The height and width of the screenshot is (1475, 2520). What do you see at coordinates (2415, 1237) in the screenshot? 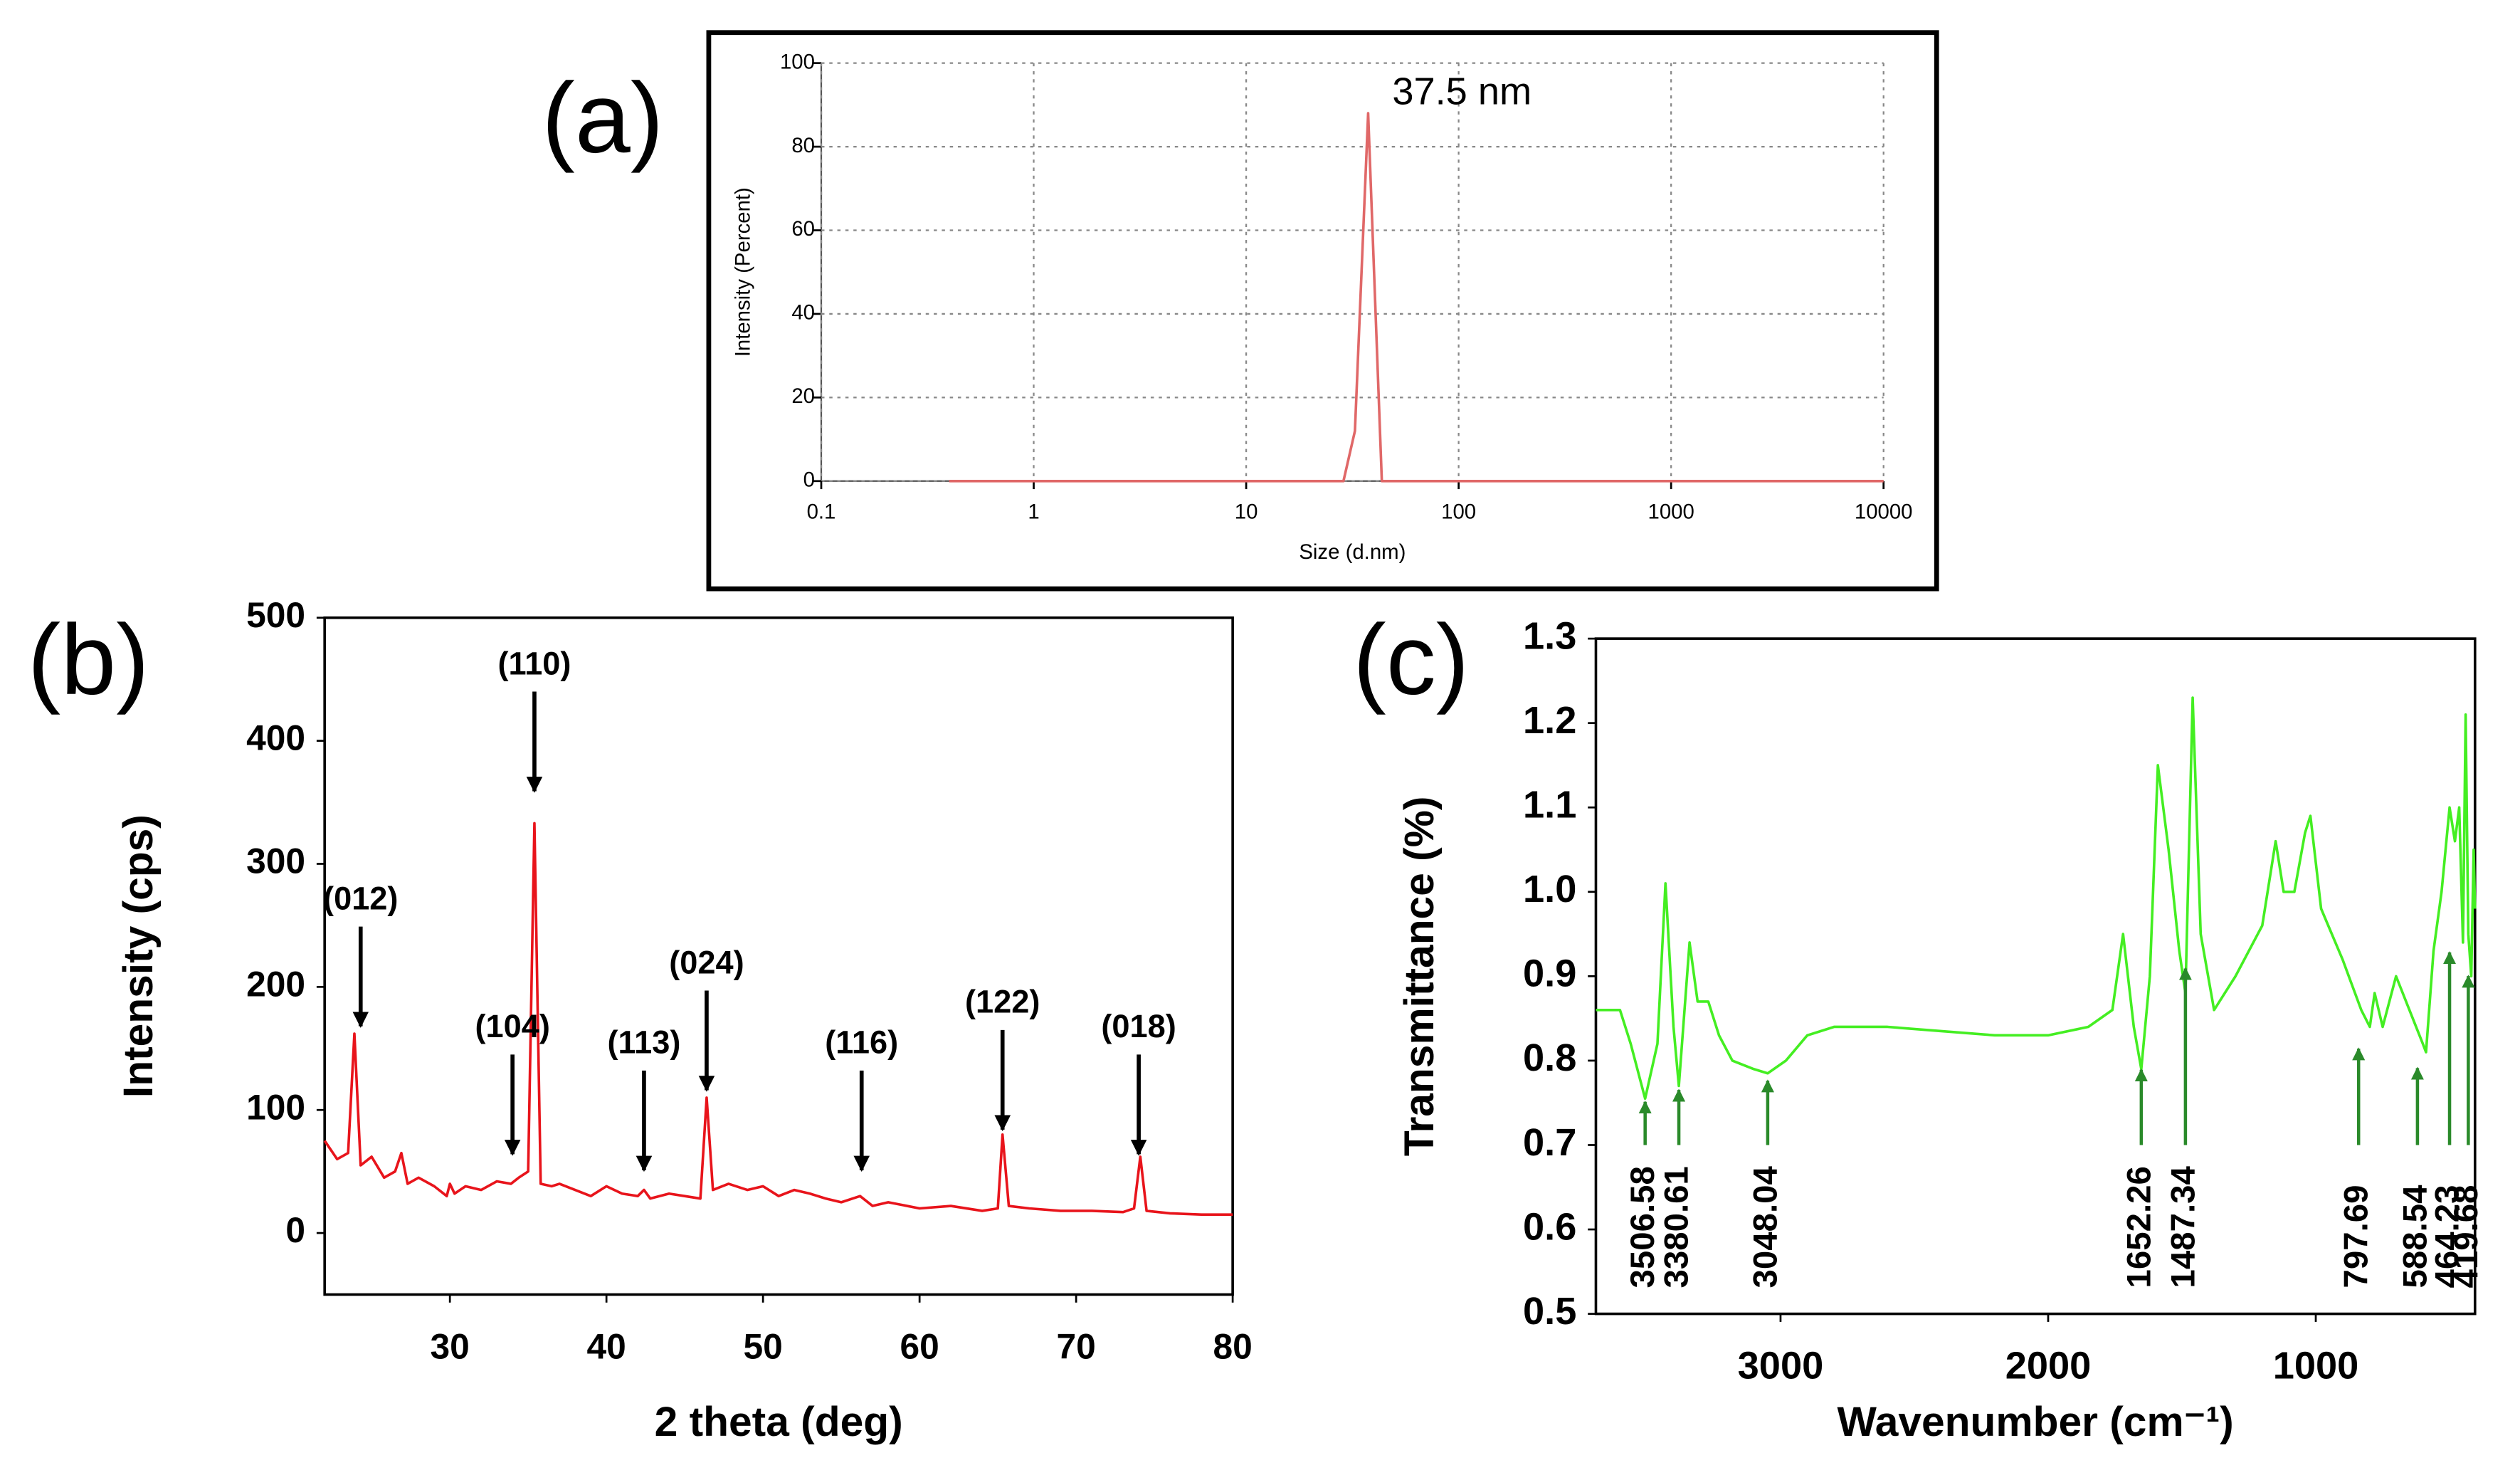
I see `annotation: 588.54` at bounding box center [2415, 1237].